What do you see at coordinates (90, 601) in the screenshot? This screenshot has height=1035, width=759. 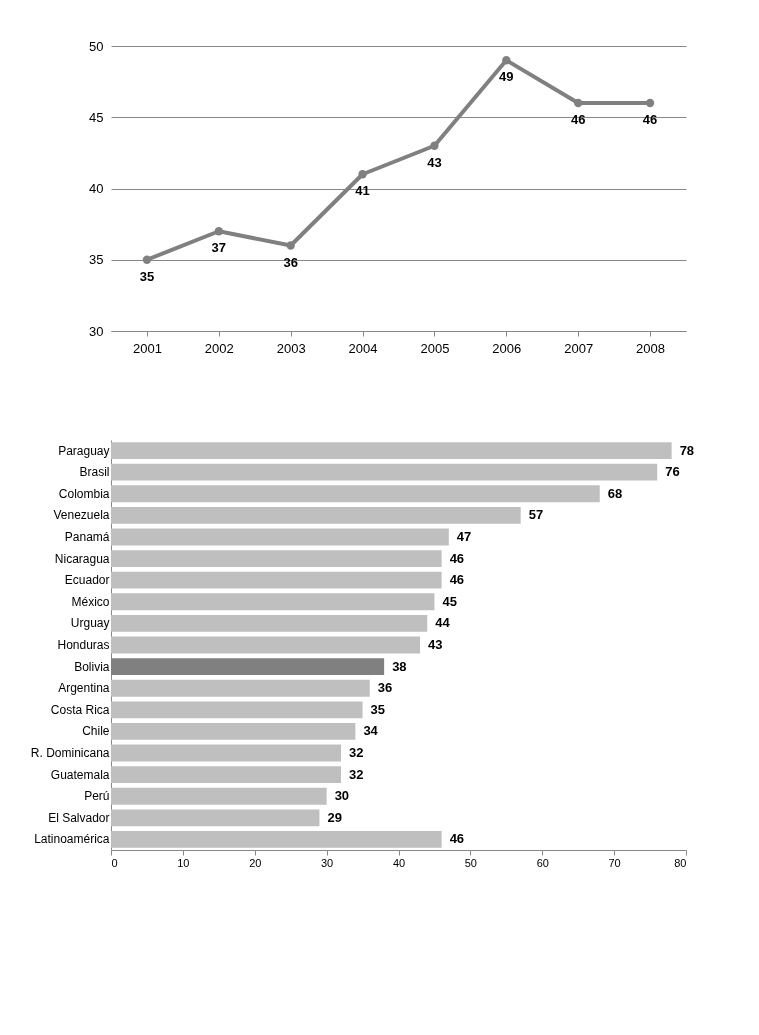 I see `y-tick-label: México` at bounding box center [90, 601].